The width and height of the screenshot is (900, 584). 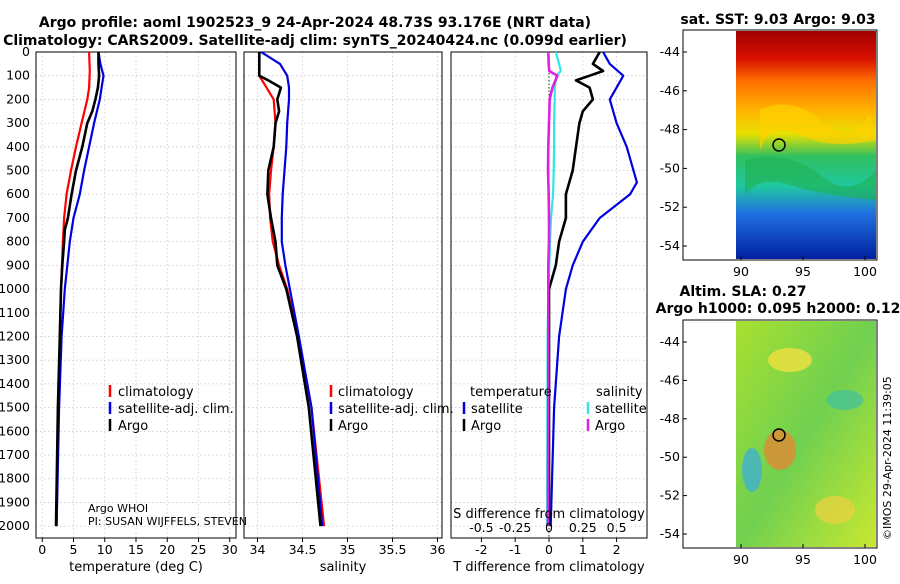 I want to click on x-tick-label: -2, so click(x=481, y=549).